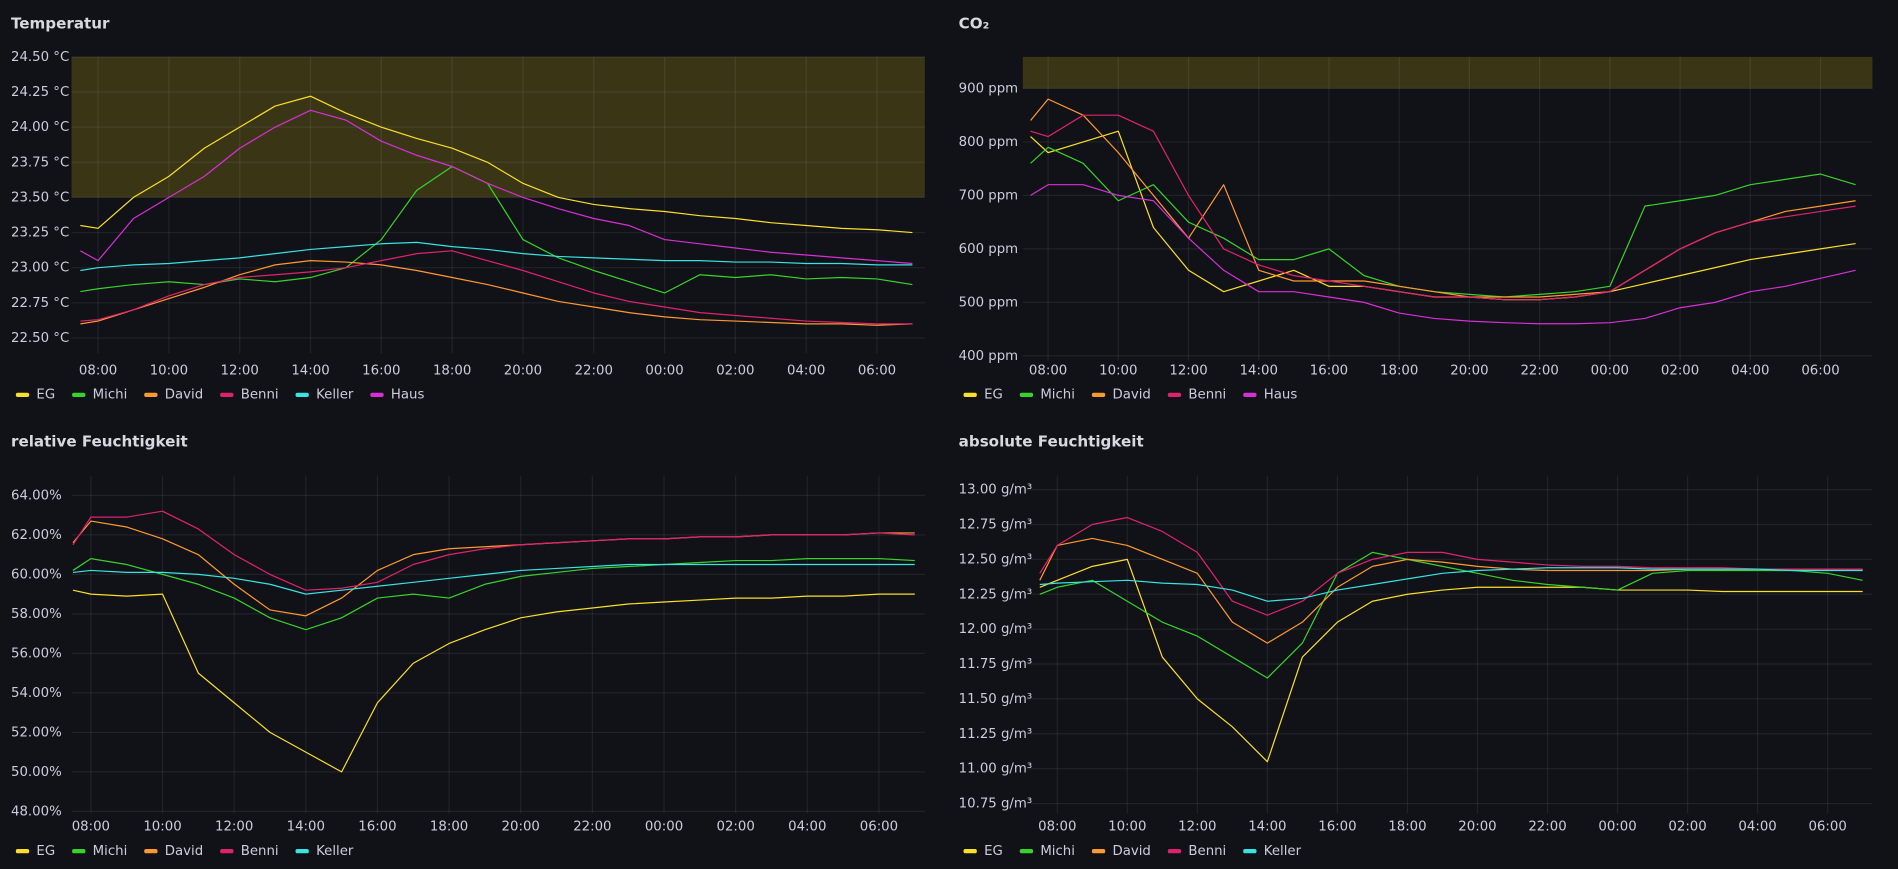 Image resolution: width=1898 pixels, height=869 pixels. I want to click on x-tick-label: 10:00, so click(162, 827).